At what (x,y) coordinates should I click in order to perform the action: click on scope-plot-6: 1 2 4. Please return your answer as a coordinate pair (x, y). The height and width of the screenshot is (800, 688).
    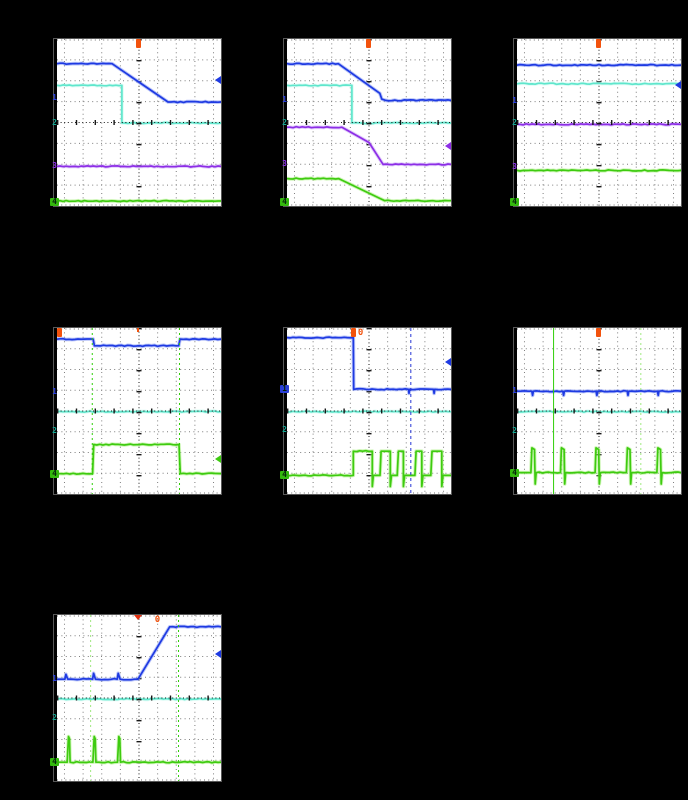
    Looking at the image, I should click on (596, 411).